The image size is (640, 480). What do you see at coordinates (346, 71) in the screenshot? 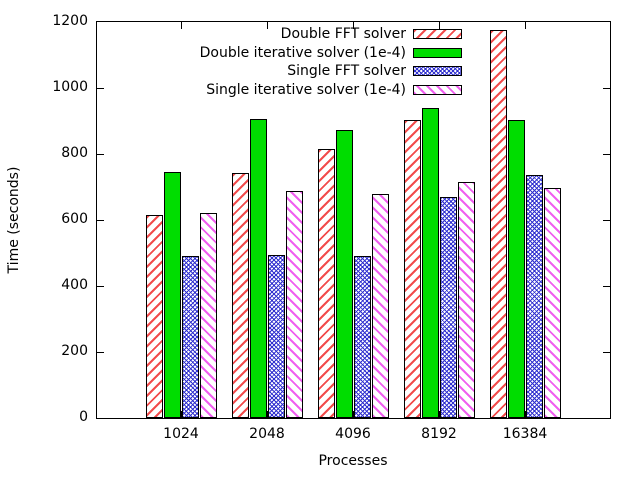
I see `legend-label: Single FFT solver` at bounding box center [346, 71].